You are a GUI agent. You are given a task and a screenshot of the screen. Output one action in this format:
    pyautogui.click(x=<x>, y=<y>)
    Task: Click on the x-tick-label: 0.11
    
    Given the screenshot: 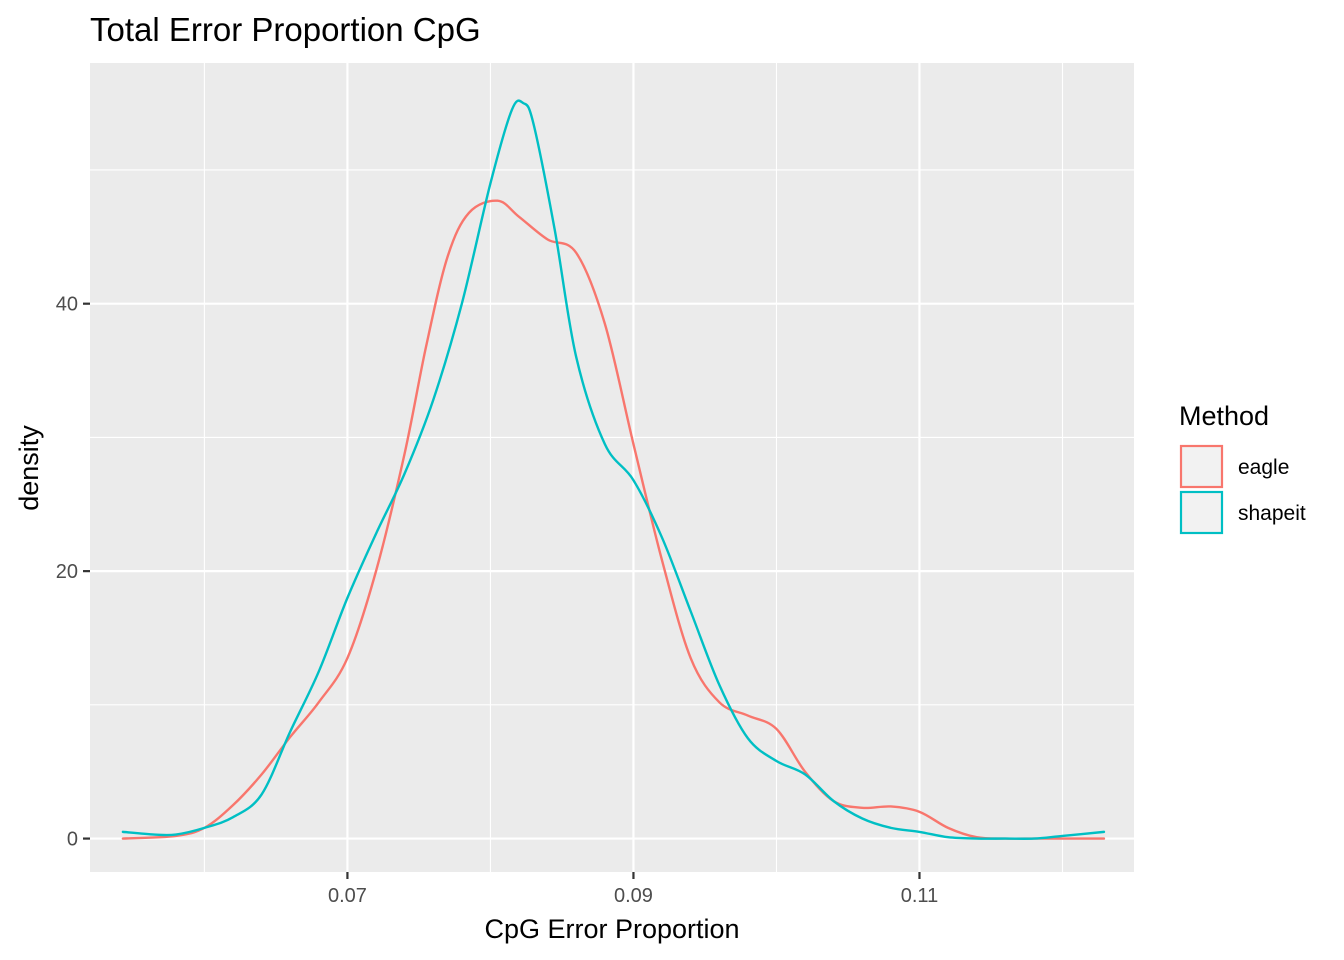 What is the action you would take?
    pyautogui.click(x=919, y=896)
    